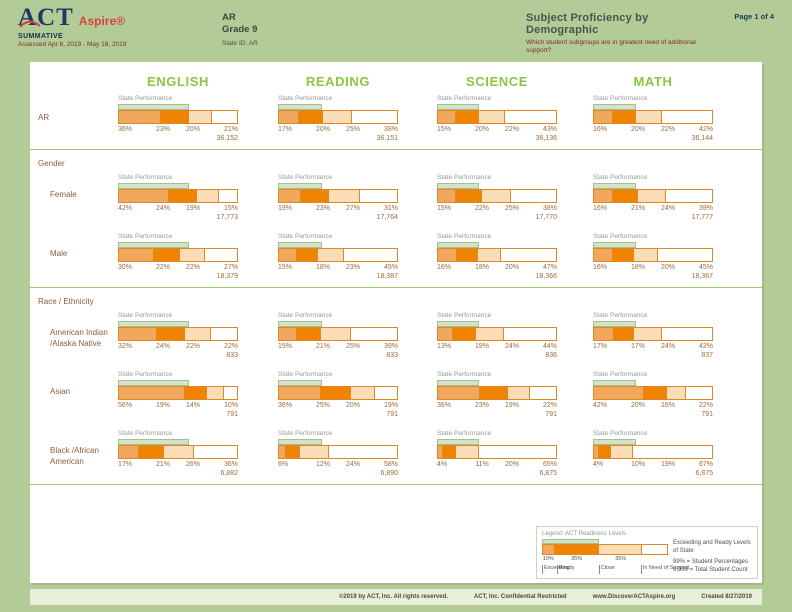 This screenshot has height=612, width=792. Describe the element at coordinates (667, 267) in the screenshot. I see `segment-percentage: 20%` at that location.